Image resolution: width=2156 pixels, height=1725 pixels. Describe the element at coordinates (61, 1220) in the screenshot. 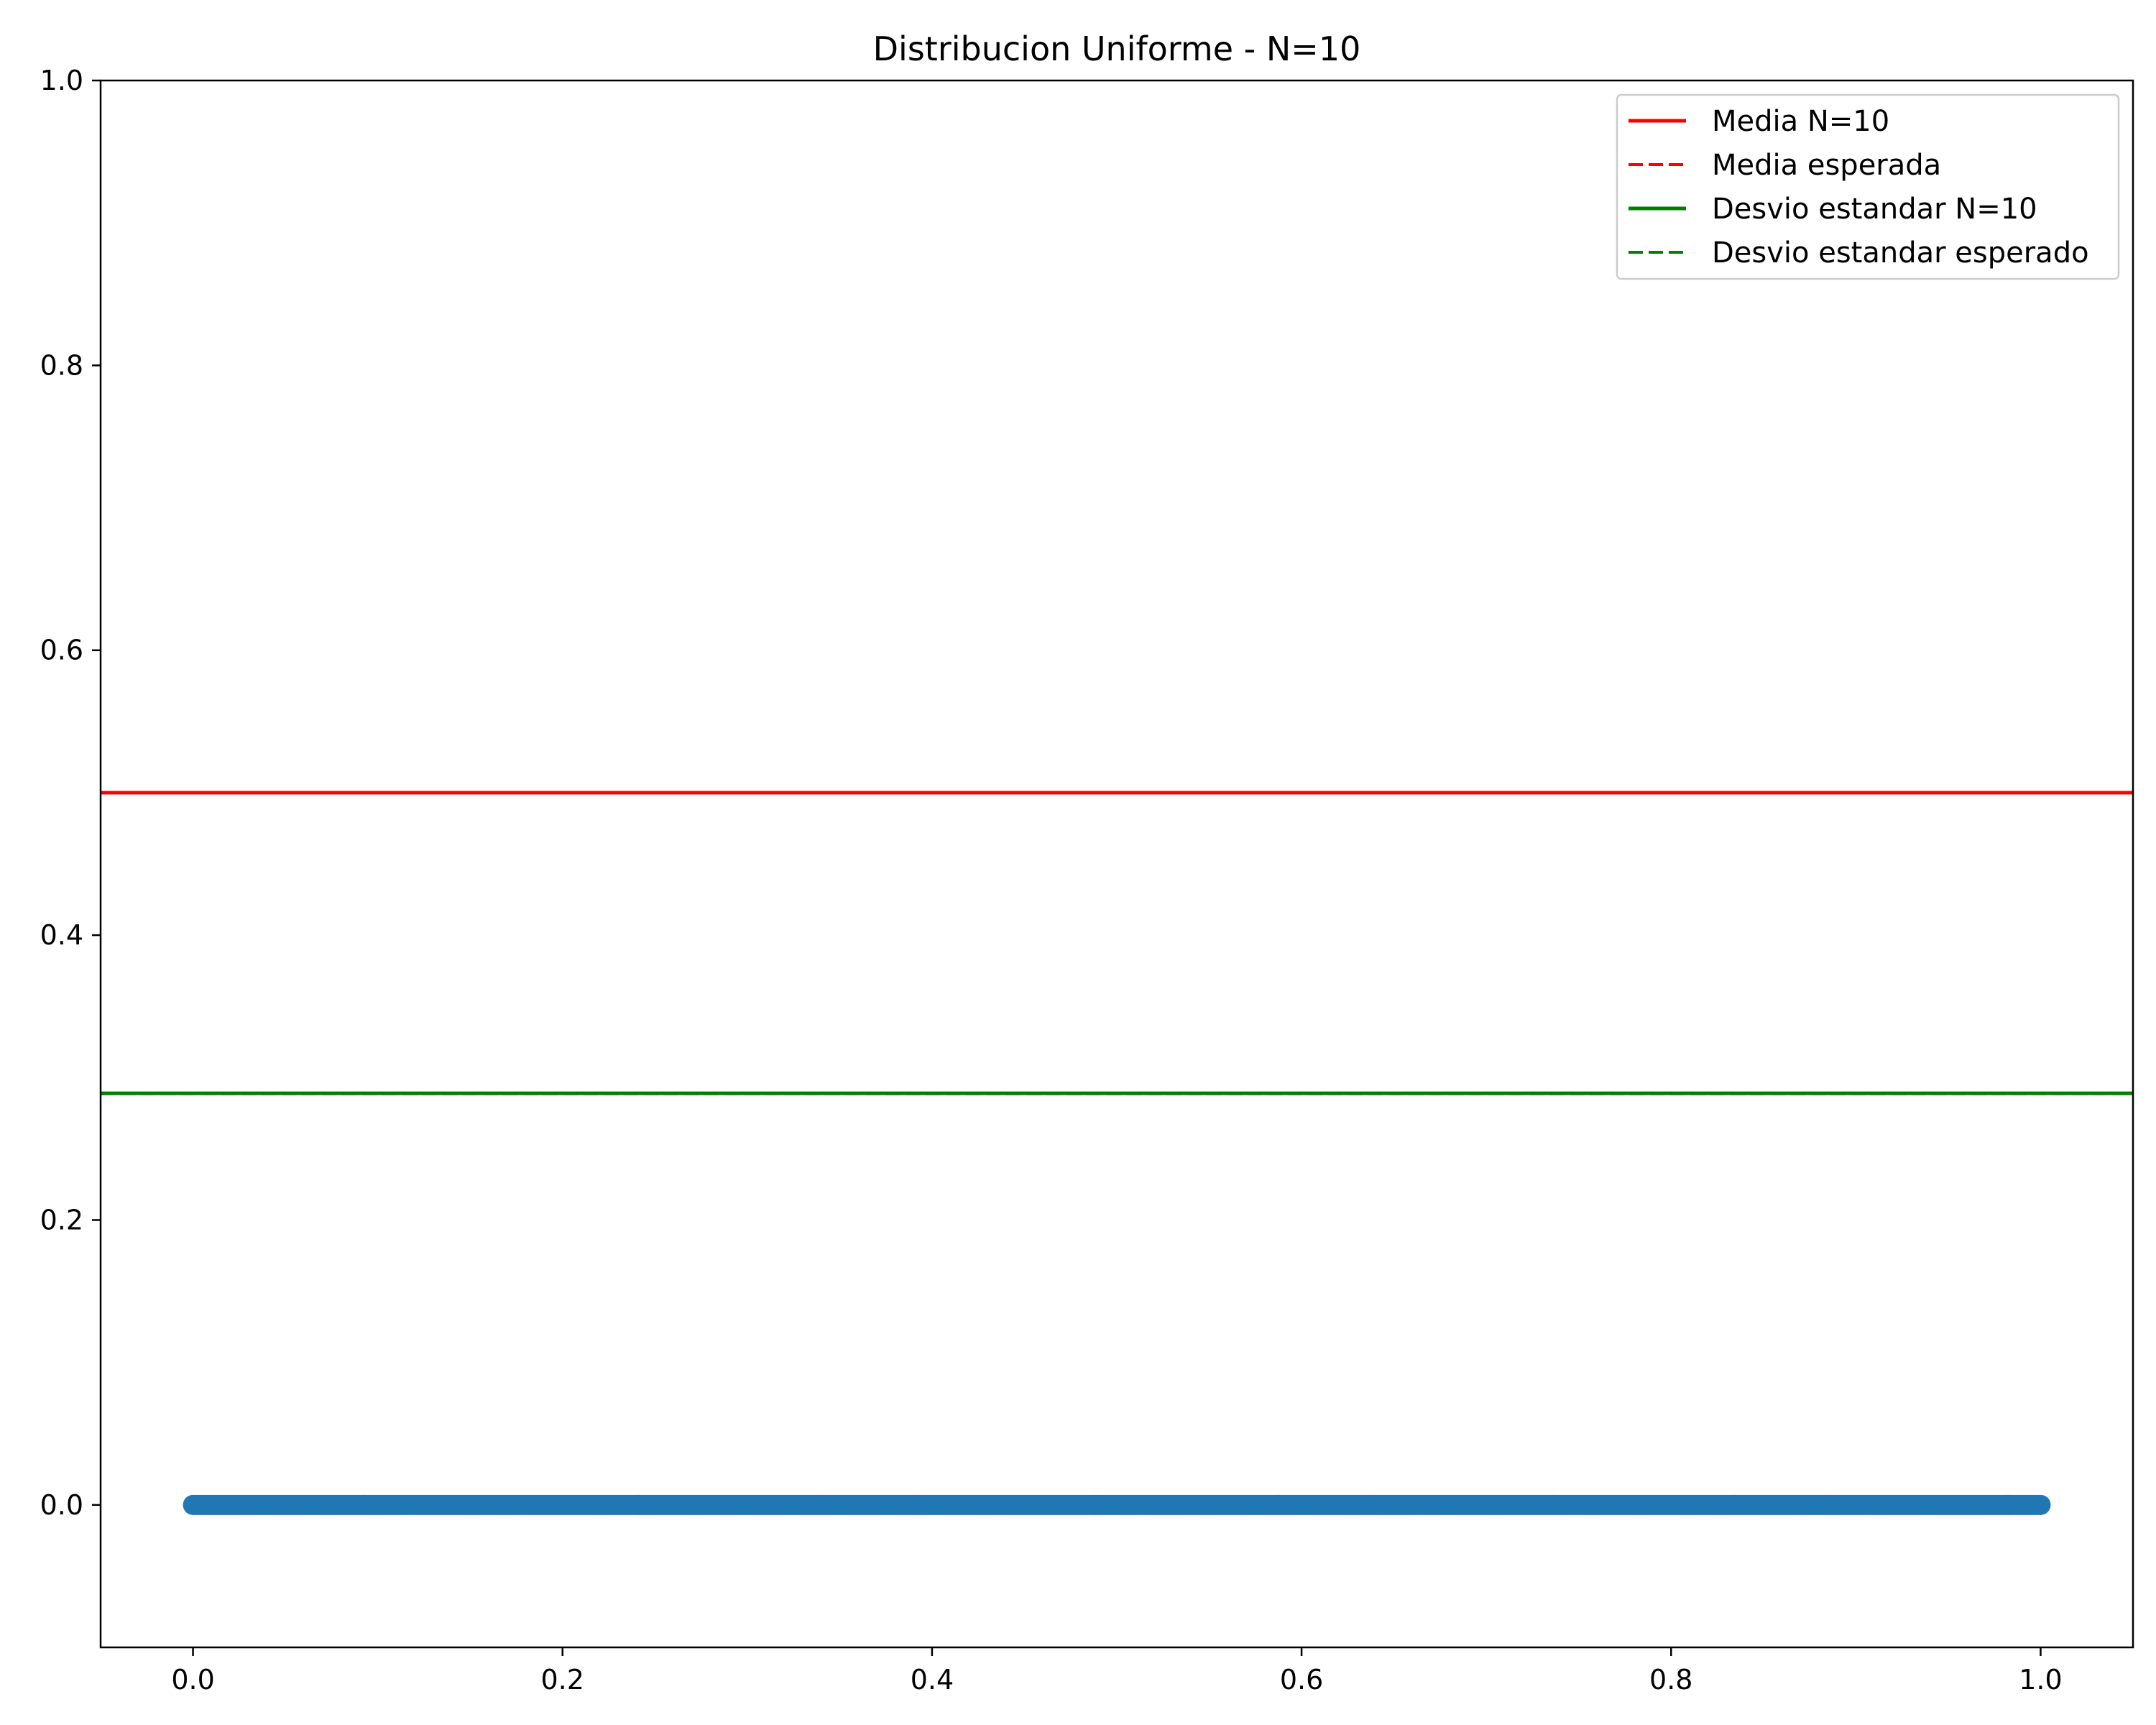

I see `y-tick-label: 0.2` at that location.